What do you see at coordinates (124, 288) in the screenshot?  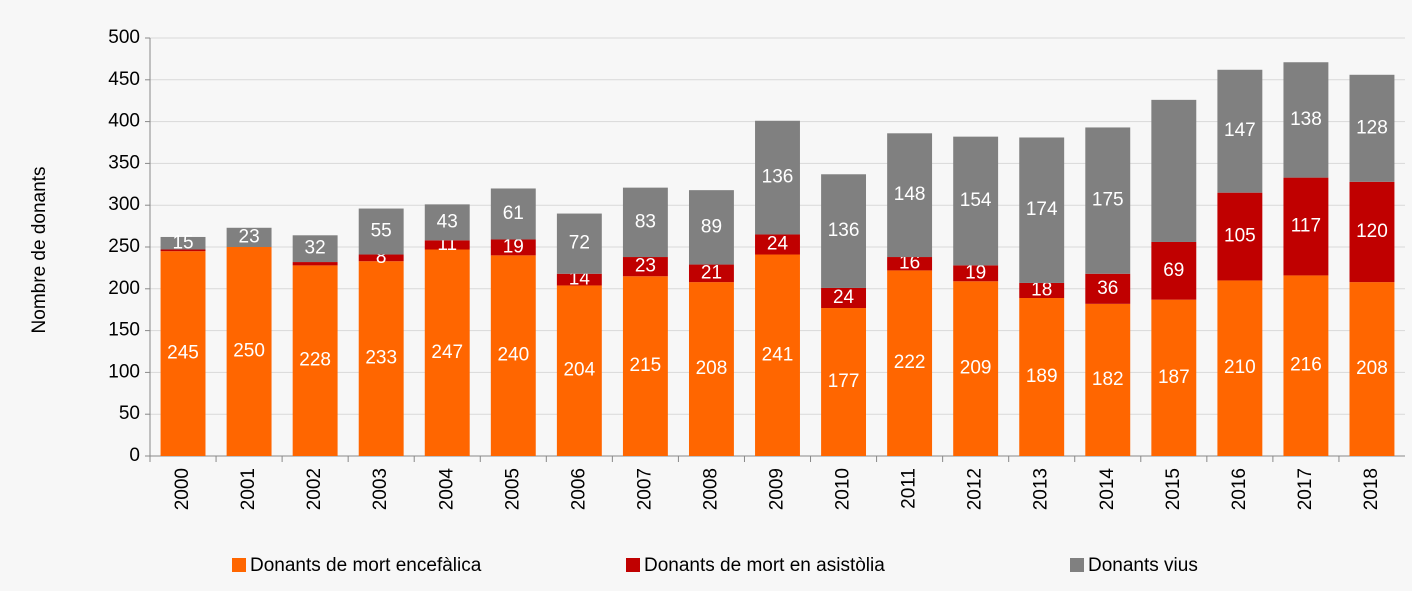 I see `y-tick-label: 200` at bounding box center [124, 288].